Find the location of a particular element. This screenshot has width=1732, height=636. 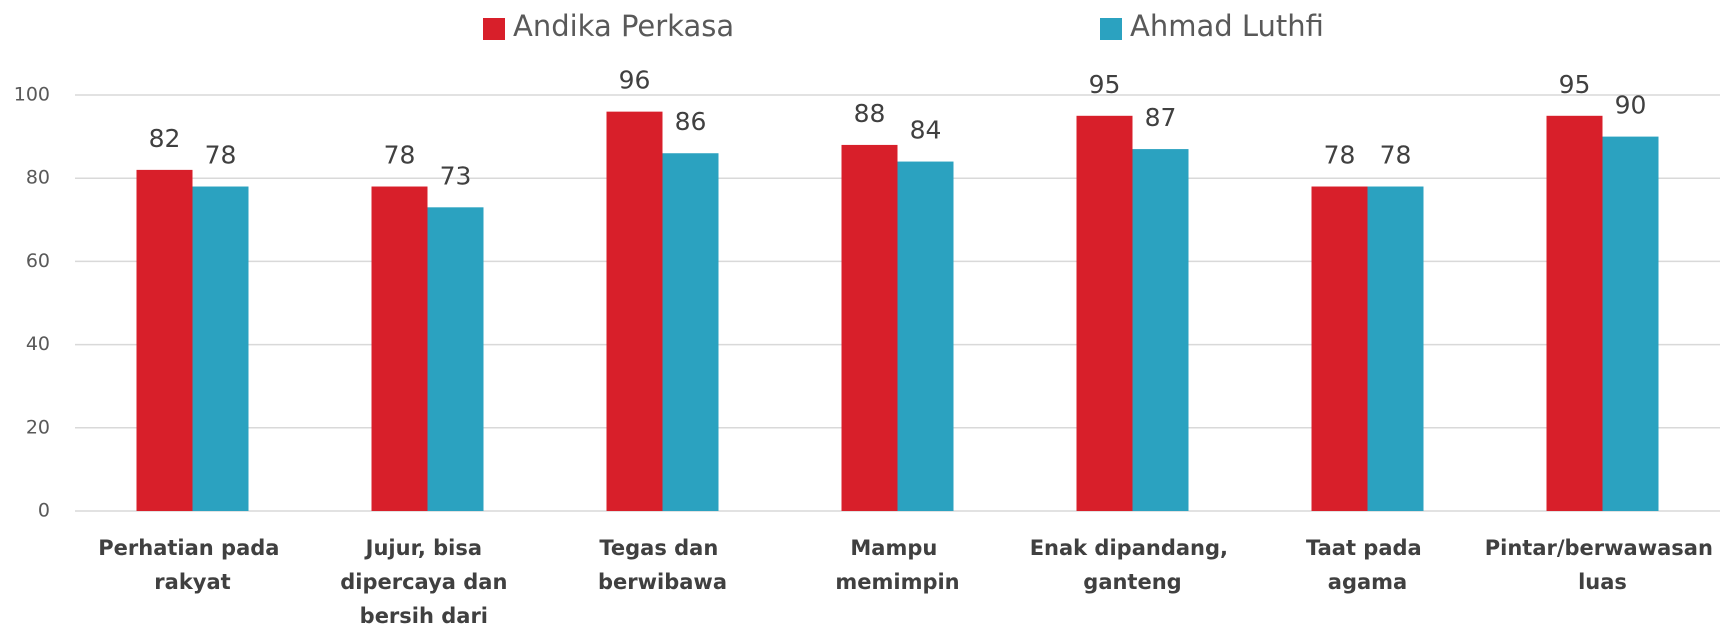

x-tick-label: Perhatian pada rakyat is located at coordinates (192, 565).